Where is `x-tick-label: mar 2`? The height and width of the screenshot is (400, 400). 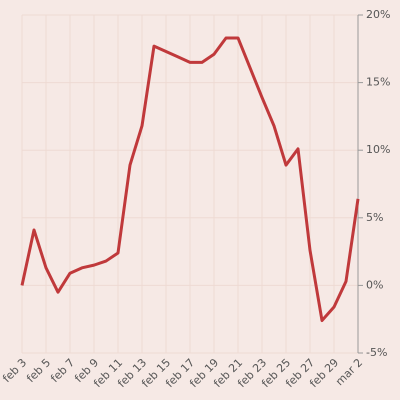
x-tick-label: mar 2 is located at coordinates (349, 372).